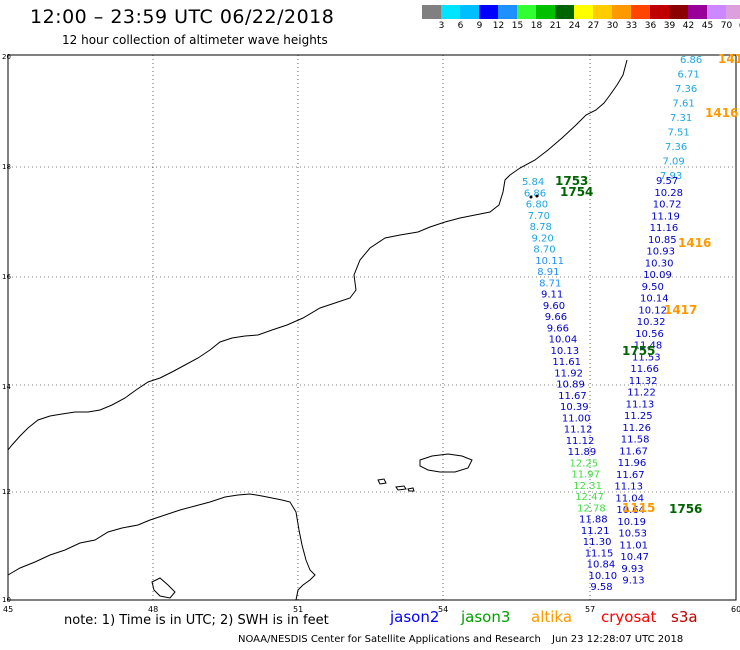  Describe the element at coordinates (644, 369) in the screenshot. I see `wave-height-label: 11.66` at that location.